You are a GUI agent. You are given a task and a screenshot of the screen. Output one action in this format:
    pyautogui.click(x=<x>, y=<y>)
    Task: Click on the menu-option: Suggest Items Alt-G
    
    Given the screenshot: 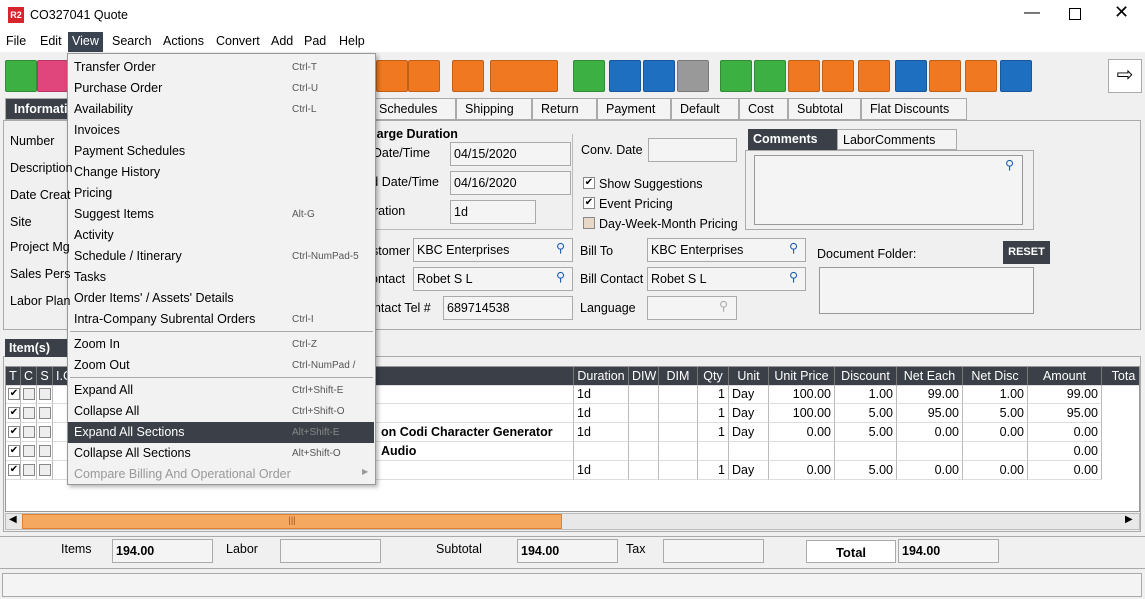 What is the action you would take?
    pyautogui.click(x=221, y=214)
    